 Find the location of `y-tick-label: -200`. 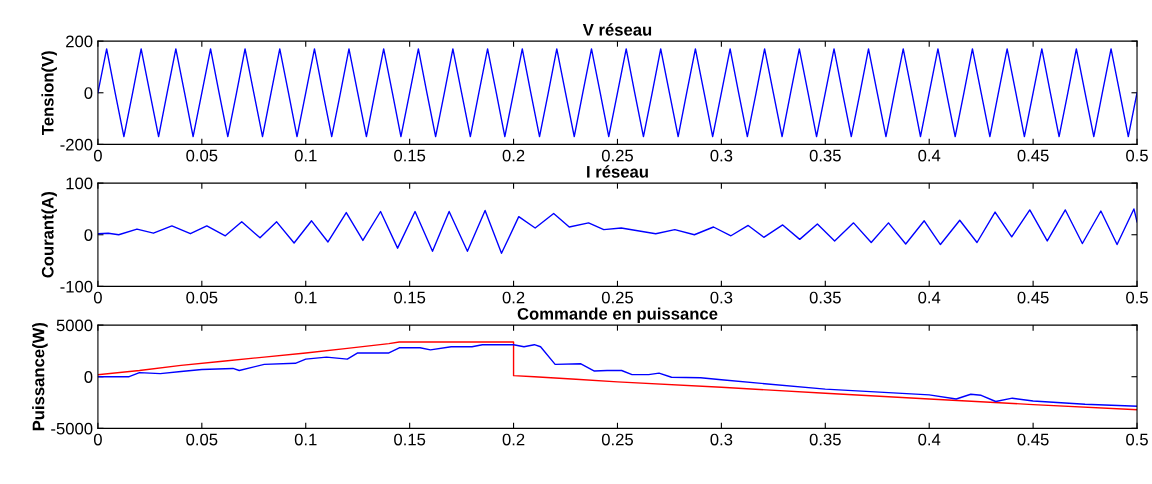

y-tick-label: -200 is located at coordinates (76, 144).